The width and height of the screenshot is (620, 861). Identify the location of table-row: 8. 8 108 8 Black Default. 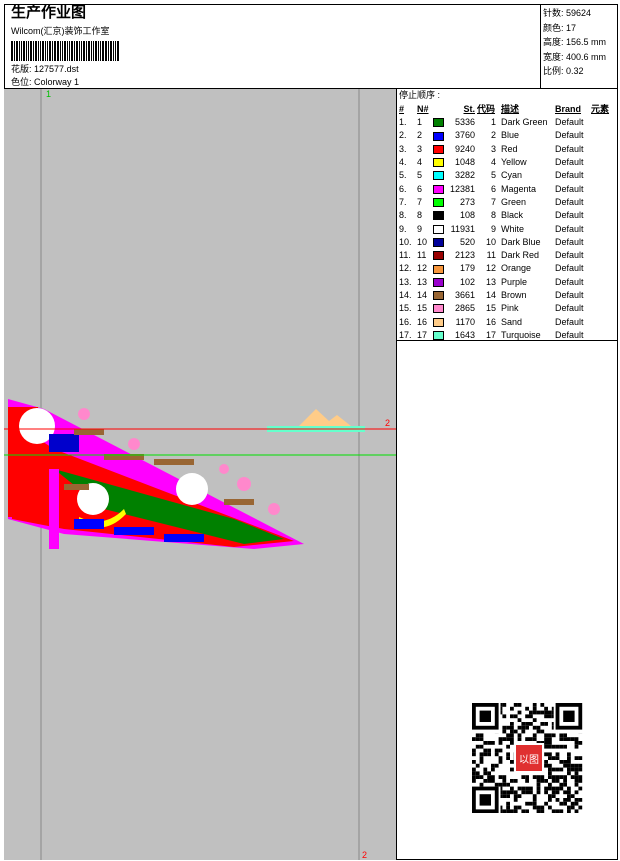
(504, 215).